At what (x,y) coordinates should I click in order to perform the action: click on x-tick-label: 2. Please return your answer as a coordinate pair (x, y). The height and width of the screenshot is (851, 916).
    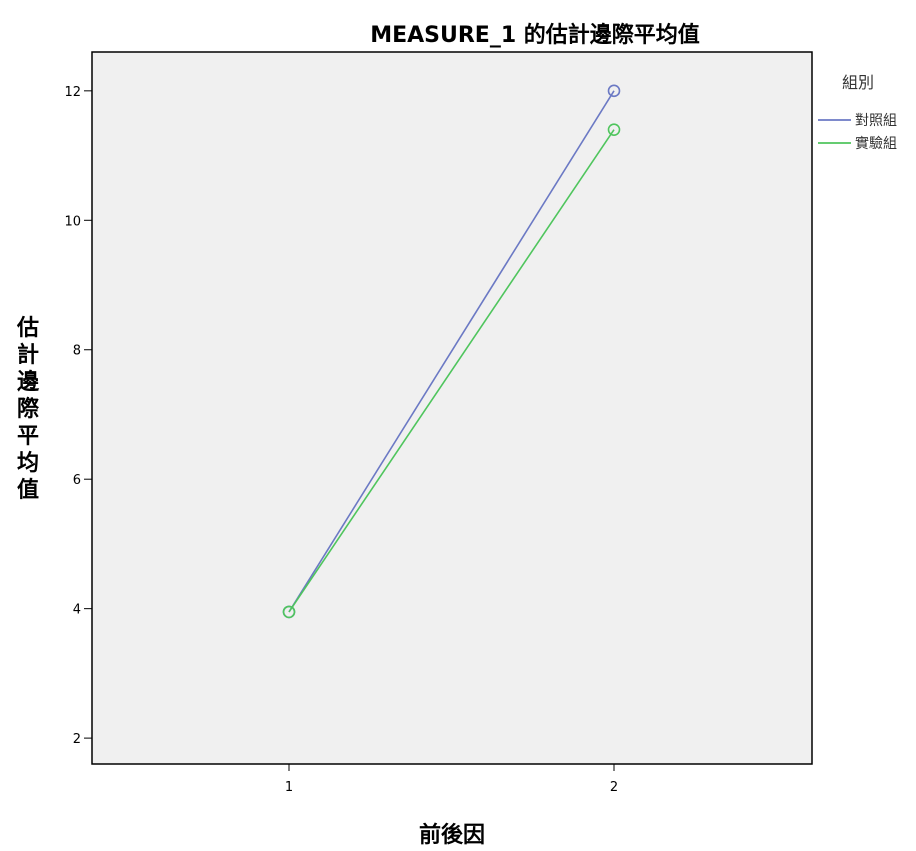
    Looking at the image, I should click on (614, 787).